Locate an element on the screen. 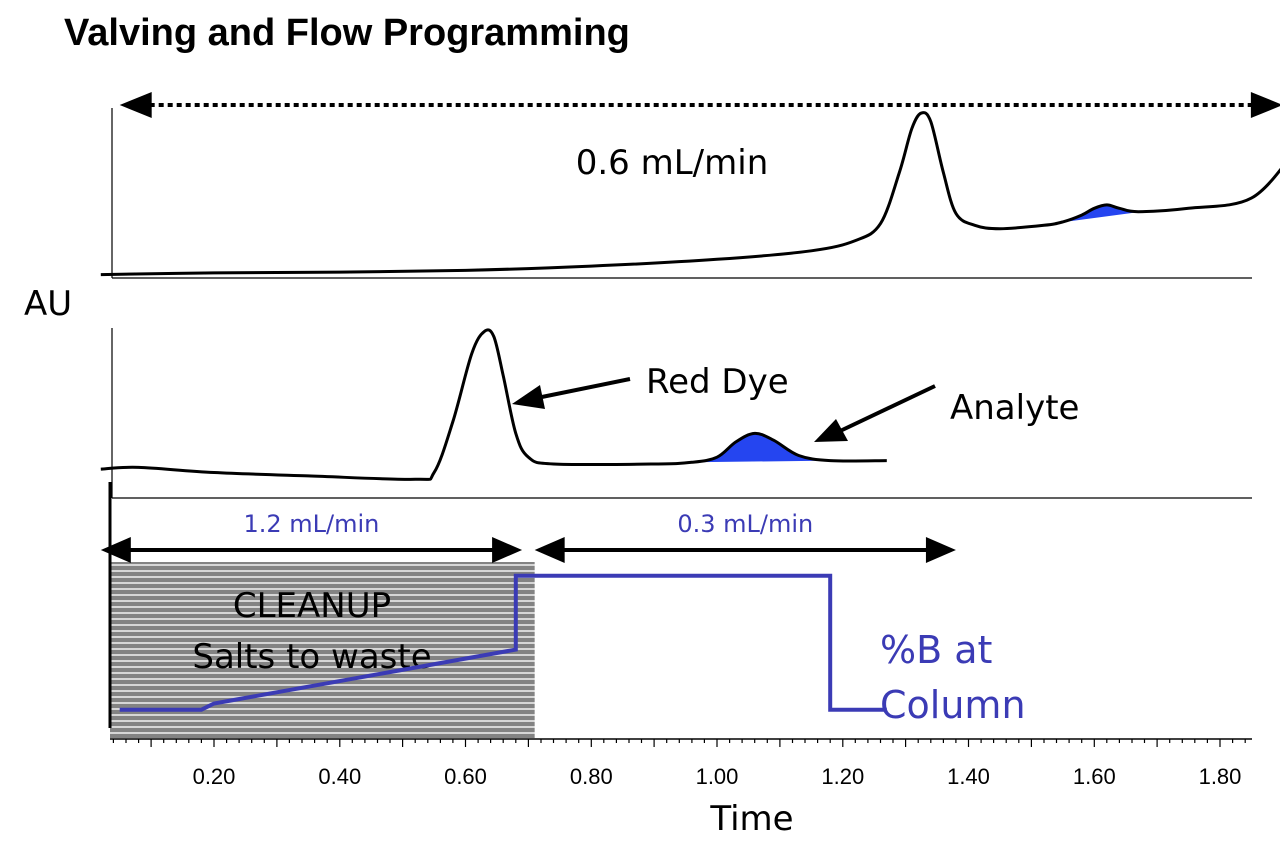 The image size is (1280, 853). x-tick-label: 1.40 is located at coordinates (968, 776).